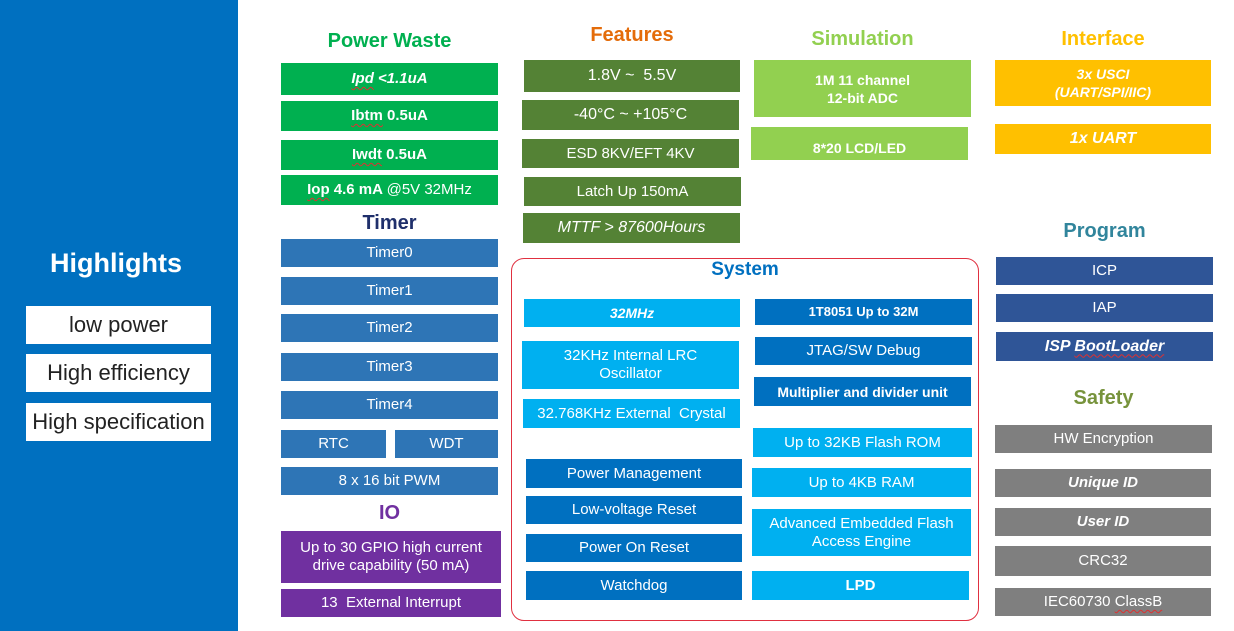  I want to click on timer-title: Timer, so click(389, 223).